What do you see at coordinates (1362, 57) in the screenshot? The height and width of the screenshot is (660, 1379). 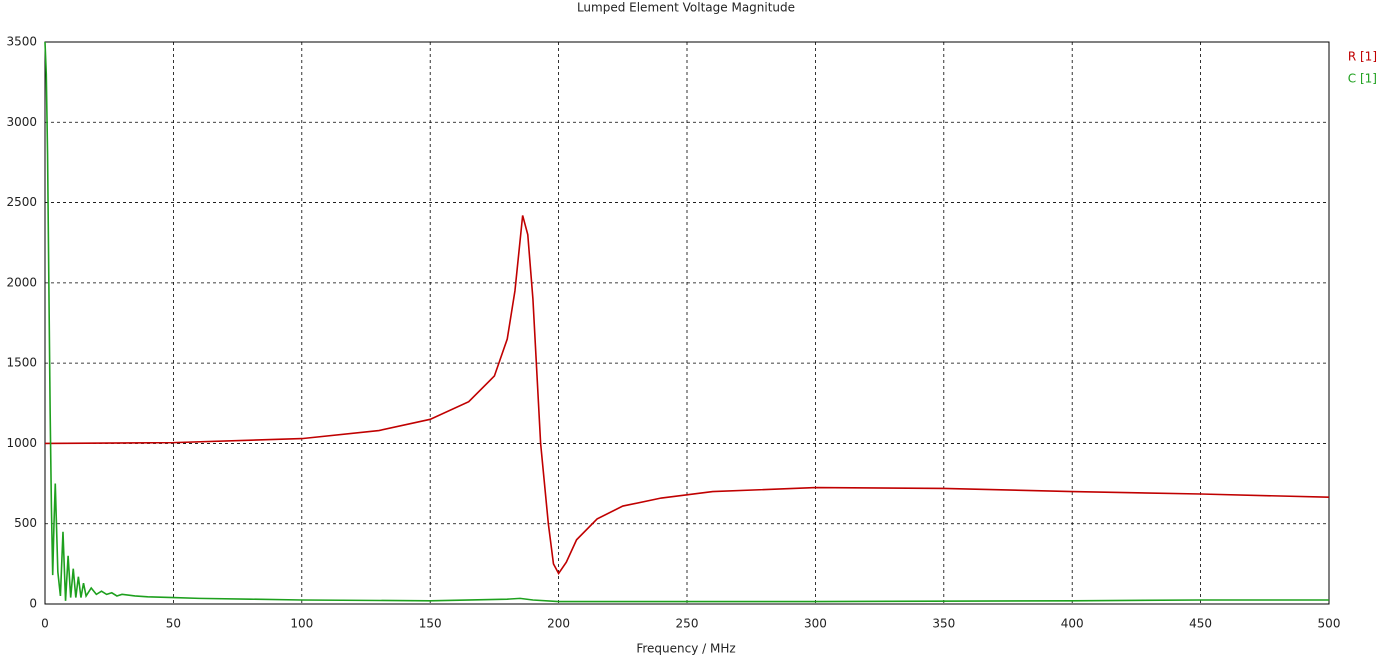 I see `legend-entry: R [1]` at bounding box center [1362, 57].